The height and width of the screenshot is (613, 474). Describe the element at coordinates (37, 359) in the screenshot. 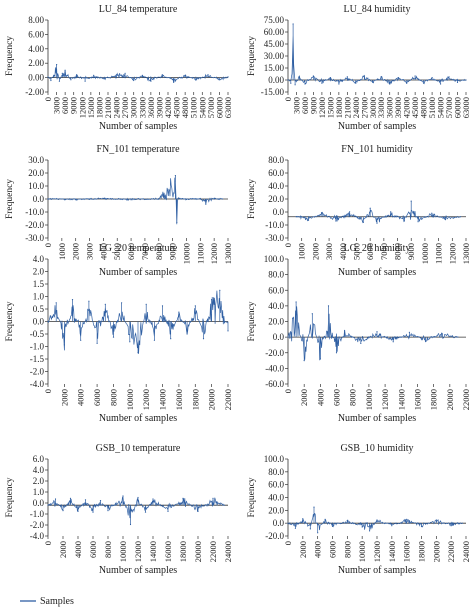

I see `y-tick-label: -1.5` at that location.